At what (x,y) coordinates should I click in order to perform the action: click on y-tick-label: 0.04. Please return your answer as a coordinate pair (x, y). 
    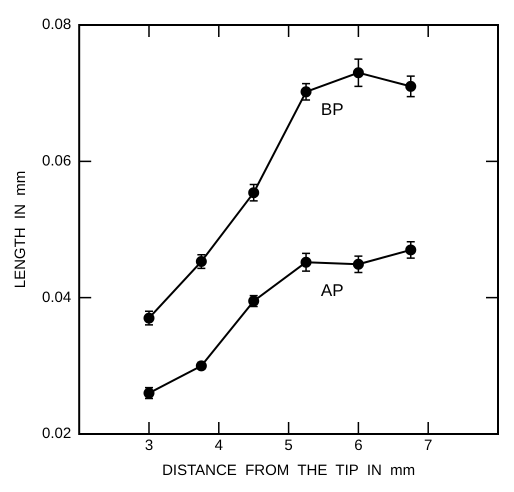
    Looking at the image, I should click on (57, 297).